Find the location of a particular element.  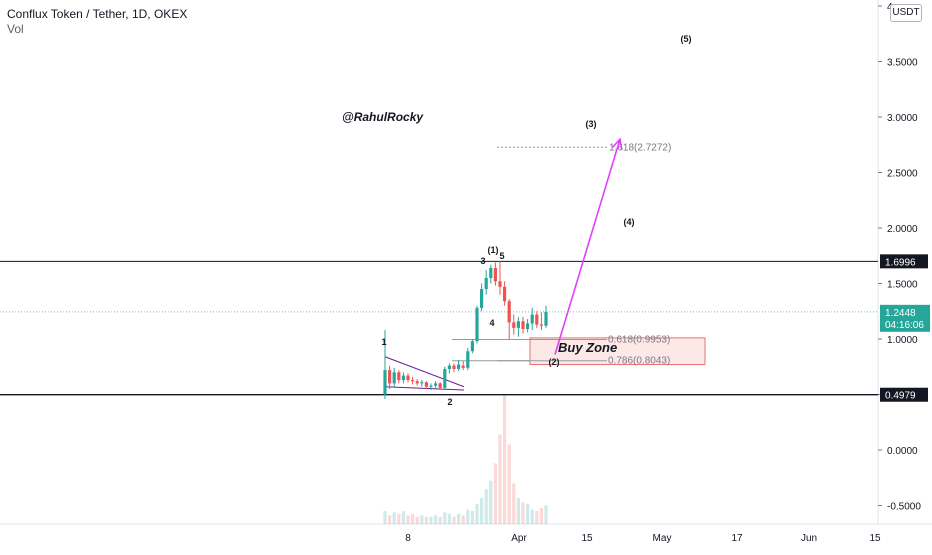

x-tick-label: 8 is located at coordinates (408, 538).